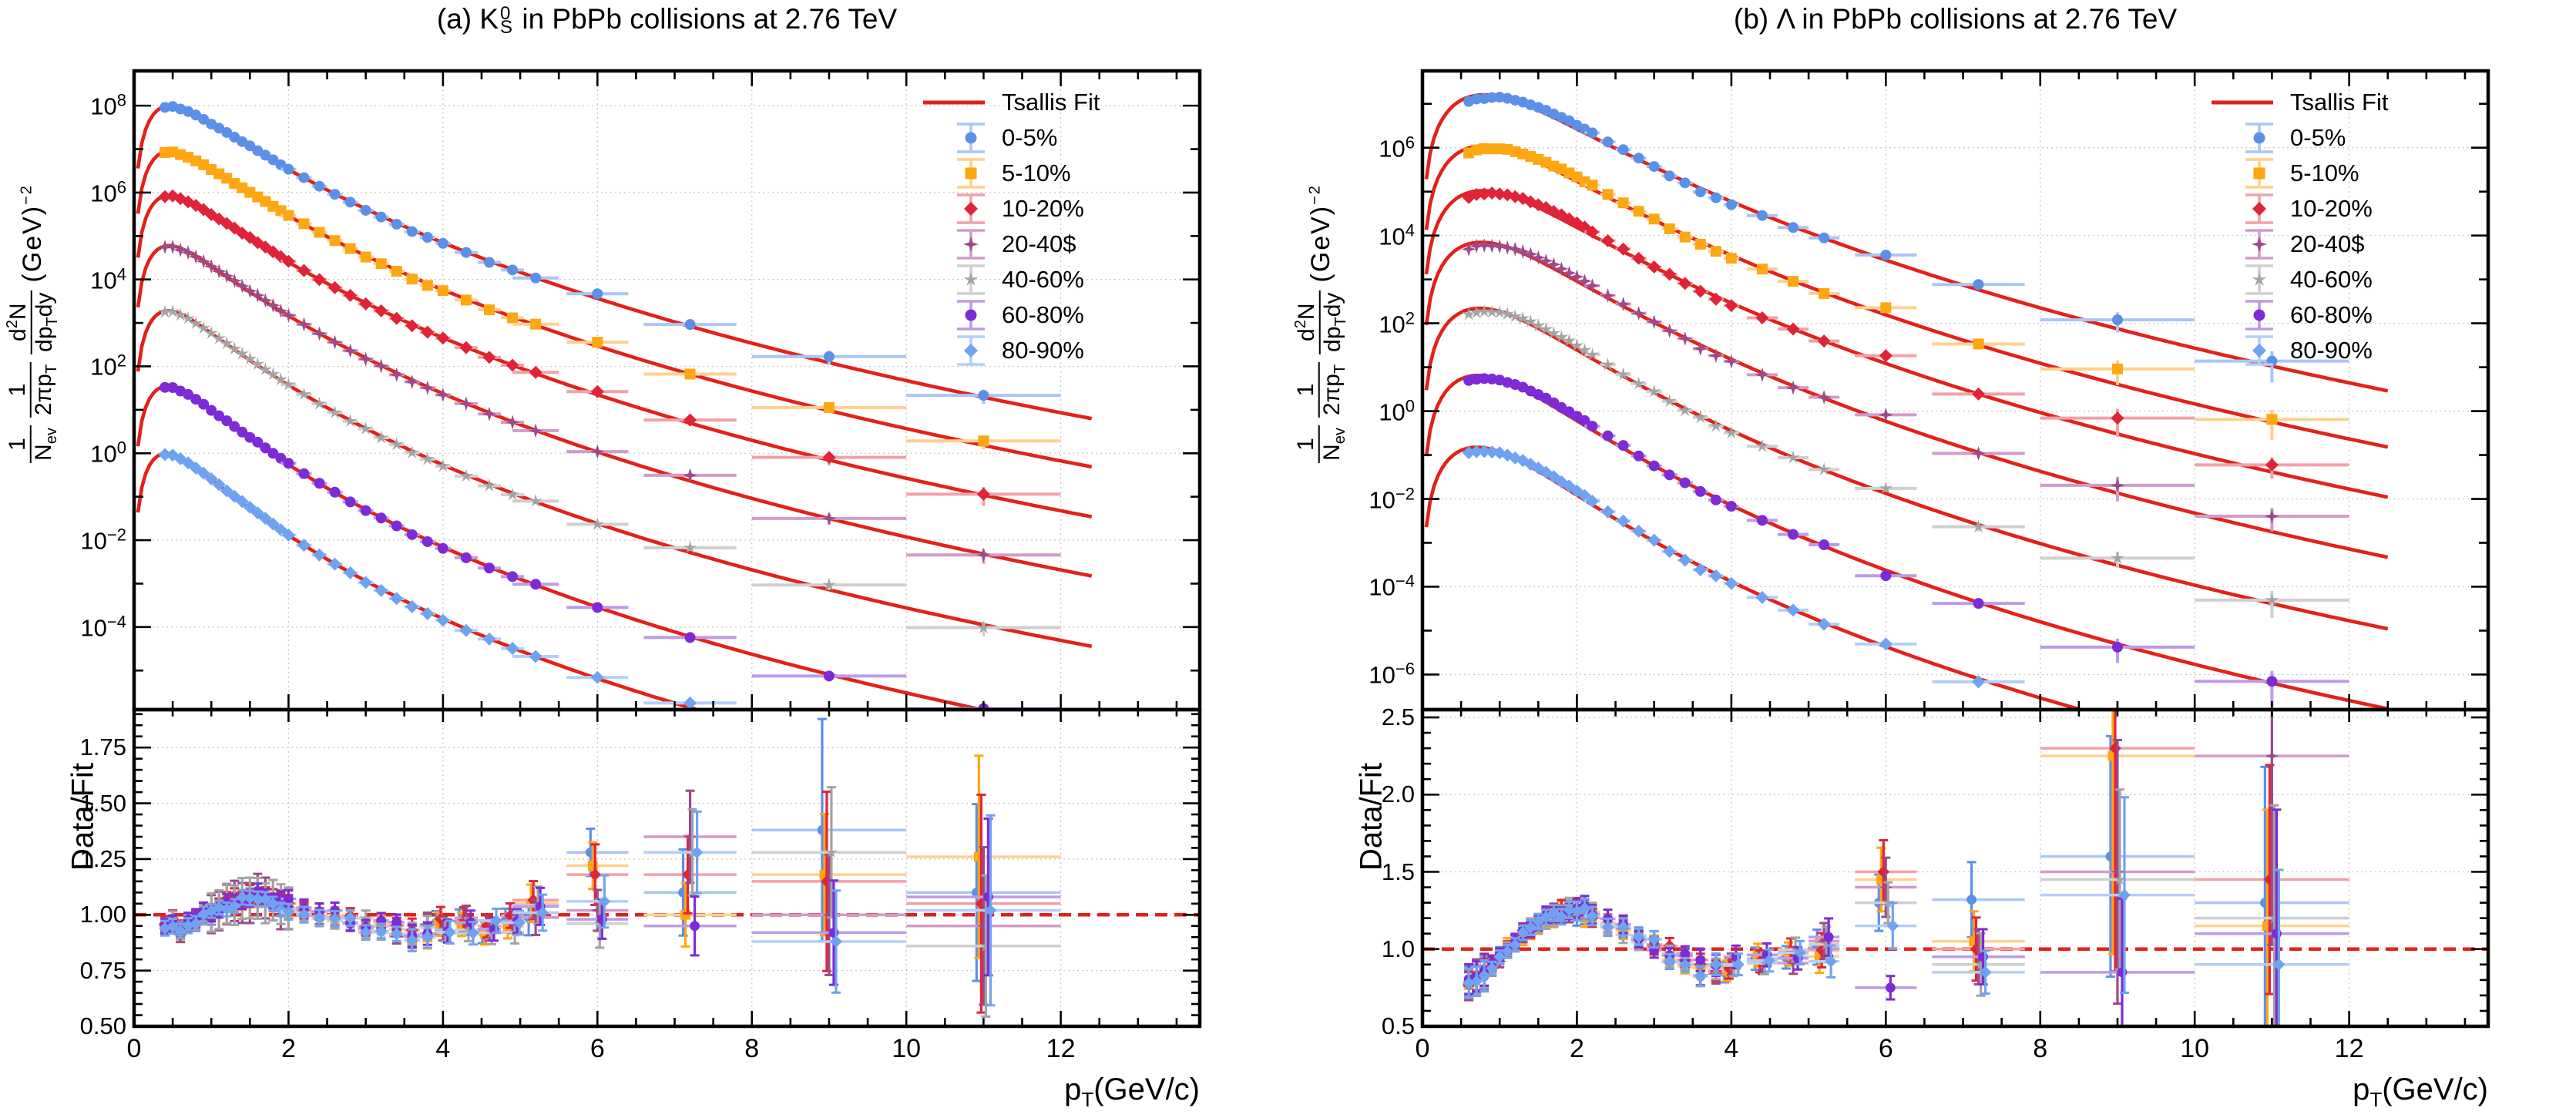  What do you see at coordinates (1398, 1025) in the screenshot?
I see `ratio-tick-label: 0.5` at bounding box center [1398, 1025].